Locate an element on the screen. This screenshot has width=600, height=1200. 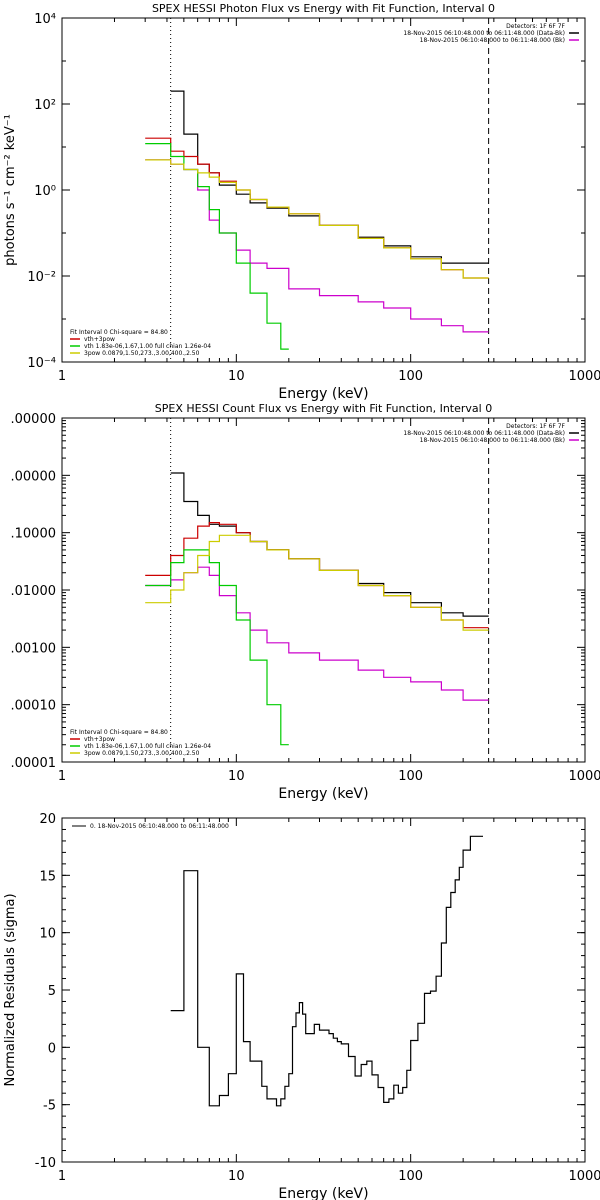
y-tick-label: 0 is located at coordinates (52, 1048).